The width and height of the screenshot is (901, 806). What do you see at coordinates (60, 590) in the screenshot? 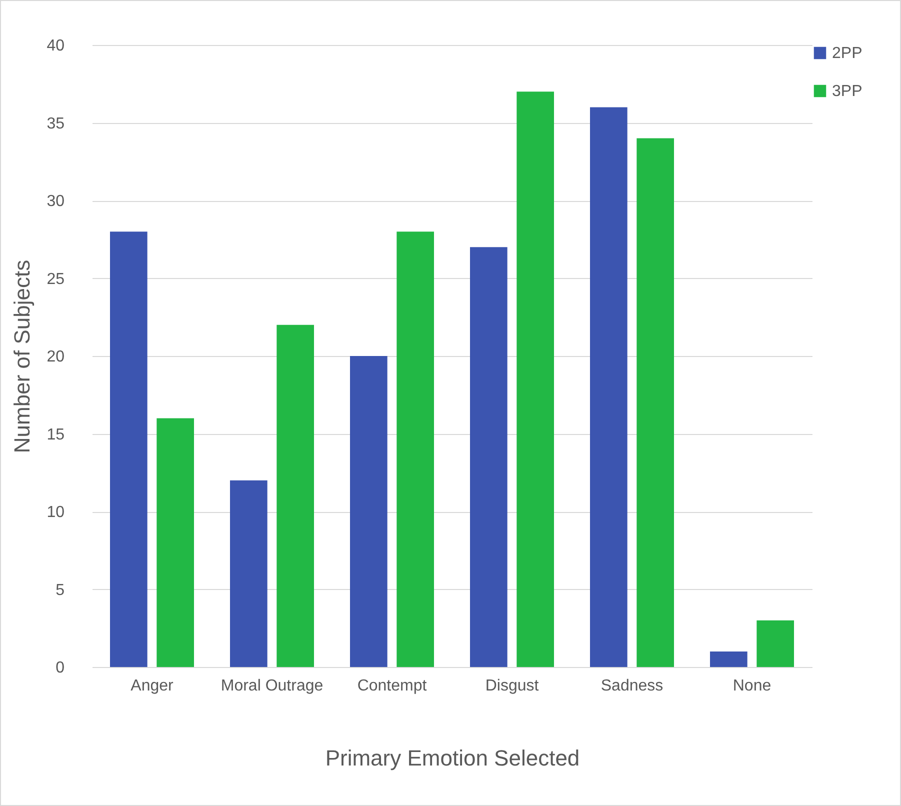
I see `y-tick-label: 5` at bounding box center [60, 590].